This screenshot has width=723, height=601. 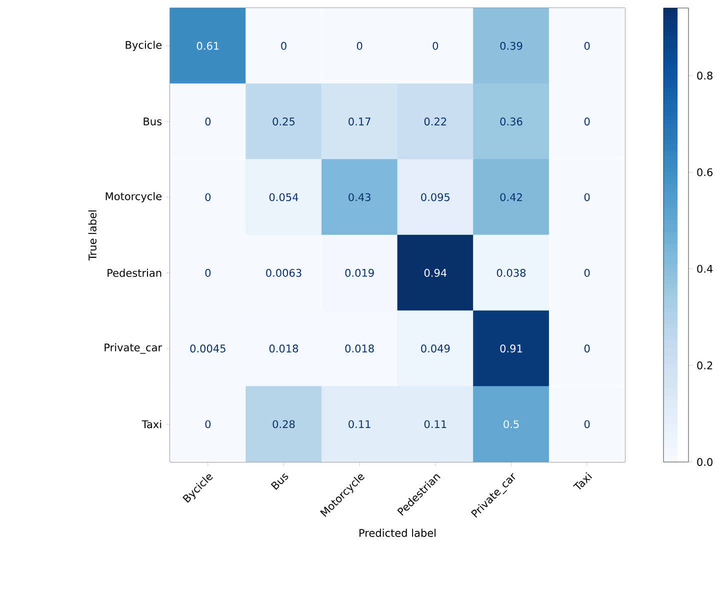 What do you see at coordinates (135, 272) in the screenshot?
I see `y-tick-label: Pedestrian` at bounding box center [135, 272].